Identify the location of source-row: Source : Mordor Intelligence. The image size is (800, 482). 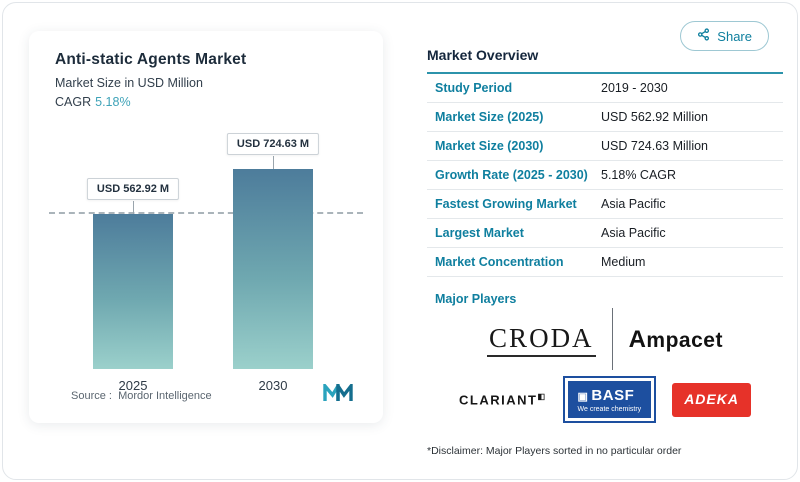
(206, 394).